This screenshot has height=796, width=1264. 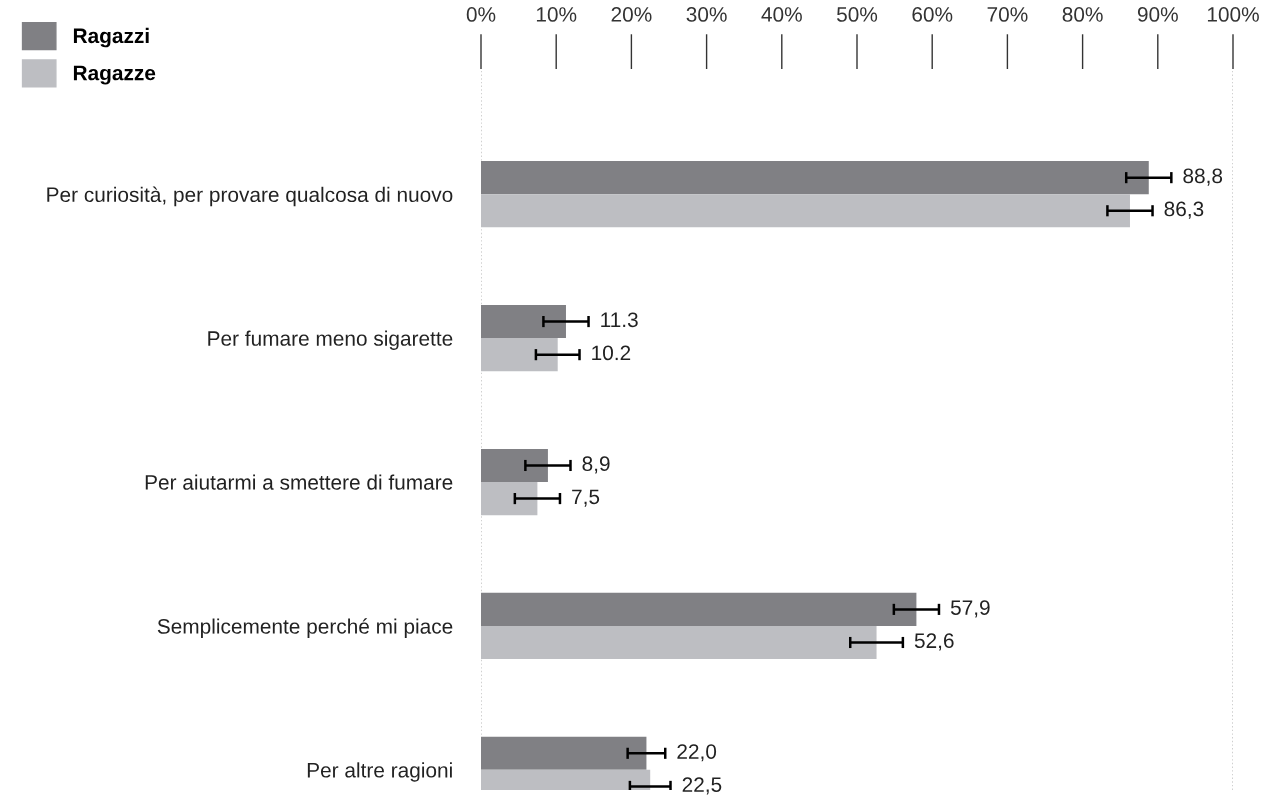 I want to click on data-label: 57,9, so click(x=970, y=609).